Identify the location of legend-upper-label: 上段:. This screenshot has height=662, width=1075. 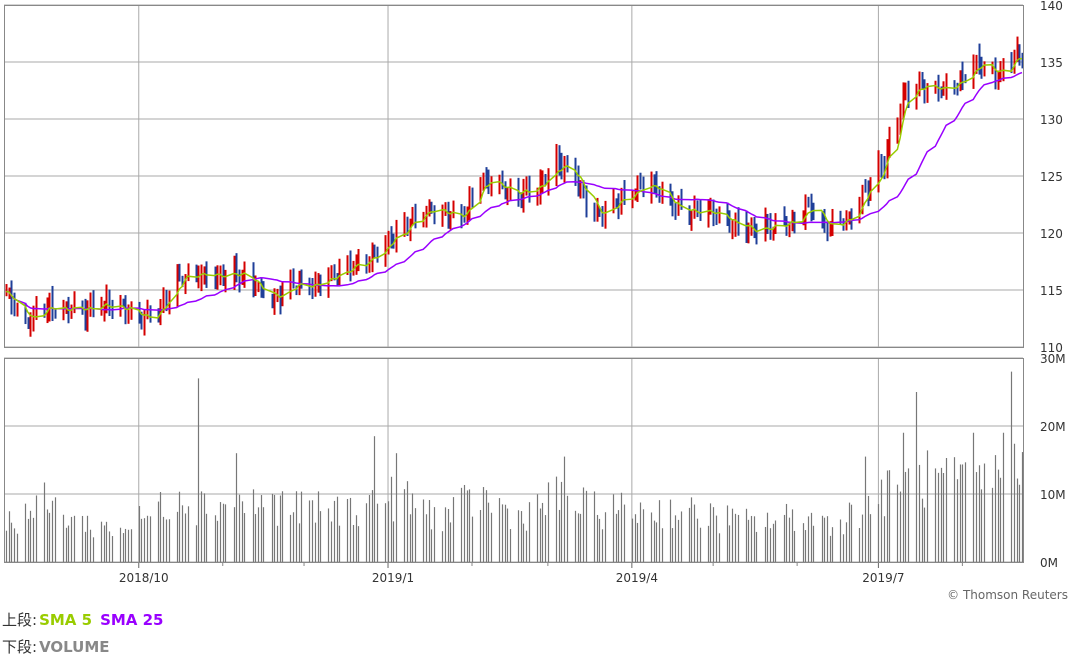
(20, 620).